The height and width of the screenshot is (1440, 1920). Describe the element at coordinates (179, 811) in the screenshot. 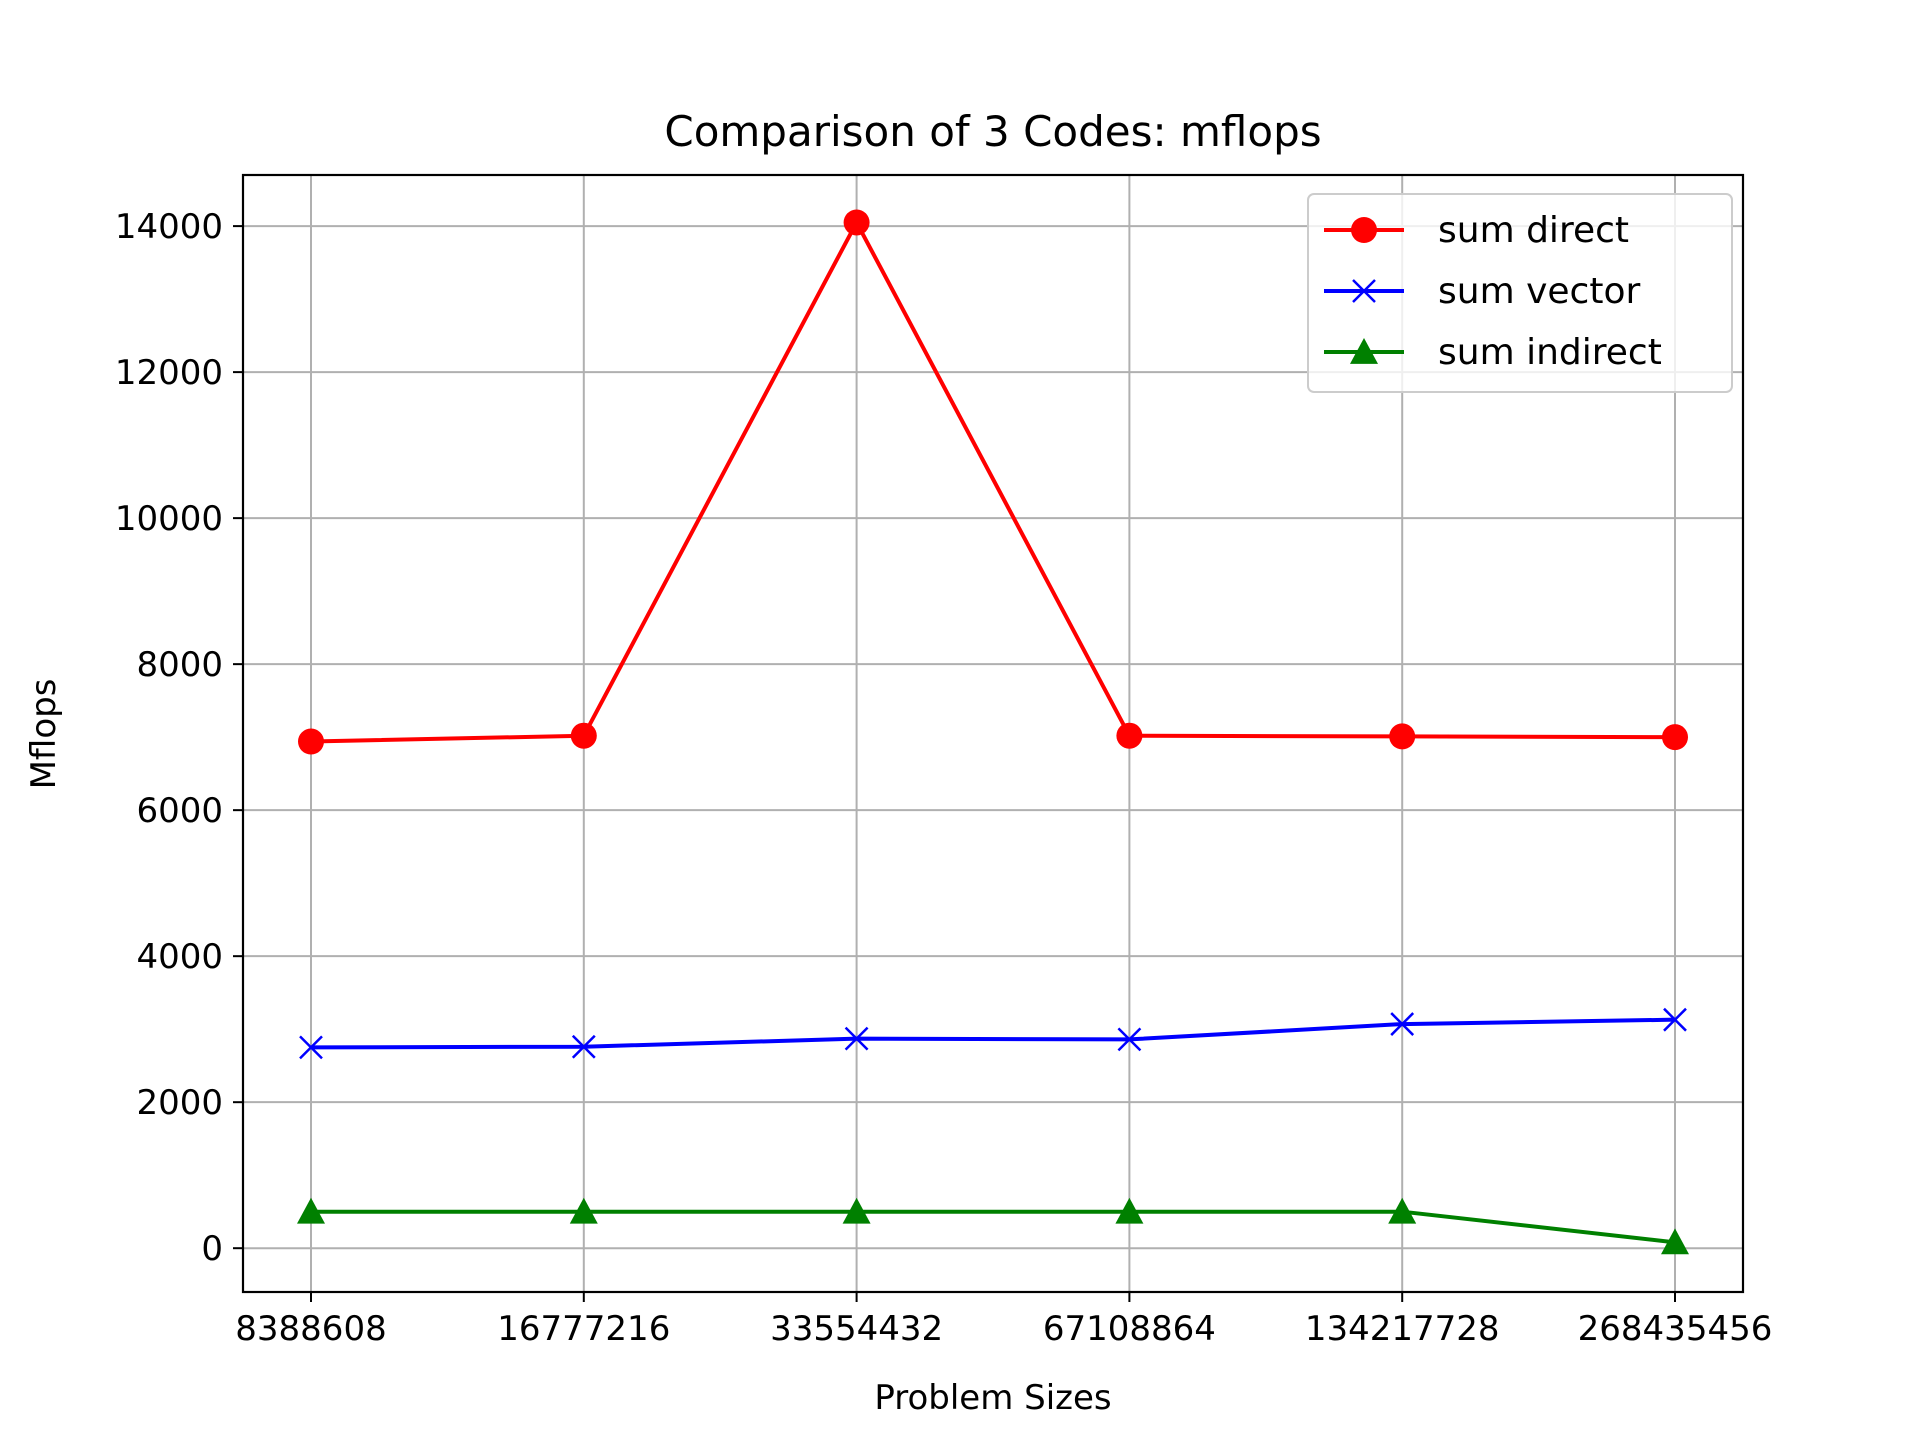

I see `y-tick-label: 6000` at that location.